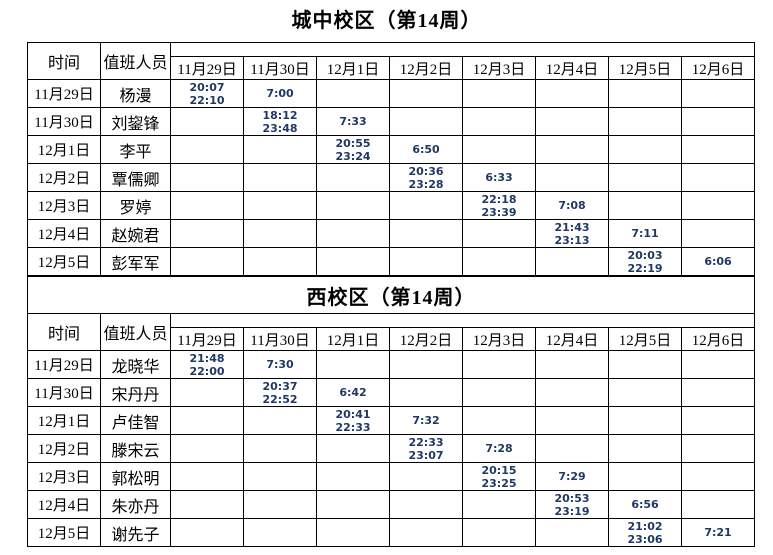 The height and width of the screenshot is (555, 773). What do you see at coordinates (353, 392) in the screenshot?
I see `duty-time-cell: 6:42` at bounding box center [353, 392].